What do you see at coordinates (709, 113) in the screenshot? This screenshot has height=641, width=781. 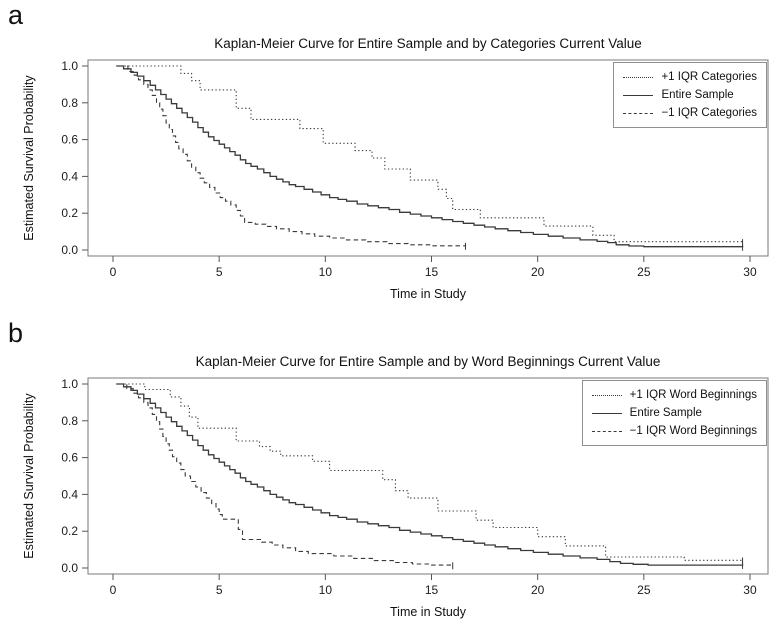 I see `legend-item-label: −1 IQR Categories` at bounding box center [709, 113].